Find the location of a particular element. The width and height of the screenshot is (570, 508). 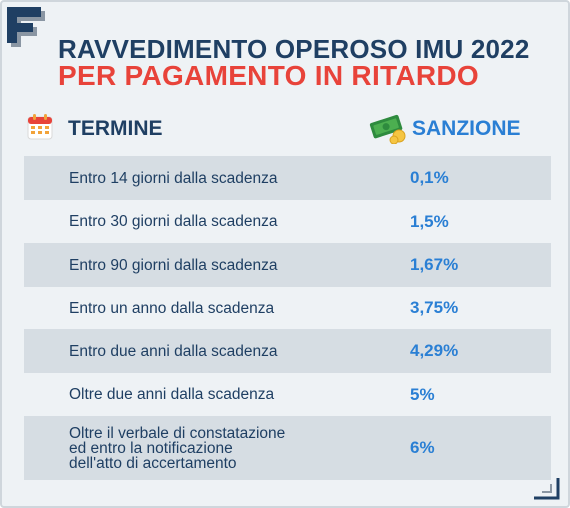

row-termine: Entro 30 giorni dalla scadenza is located at coordinates (173, 221).